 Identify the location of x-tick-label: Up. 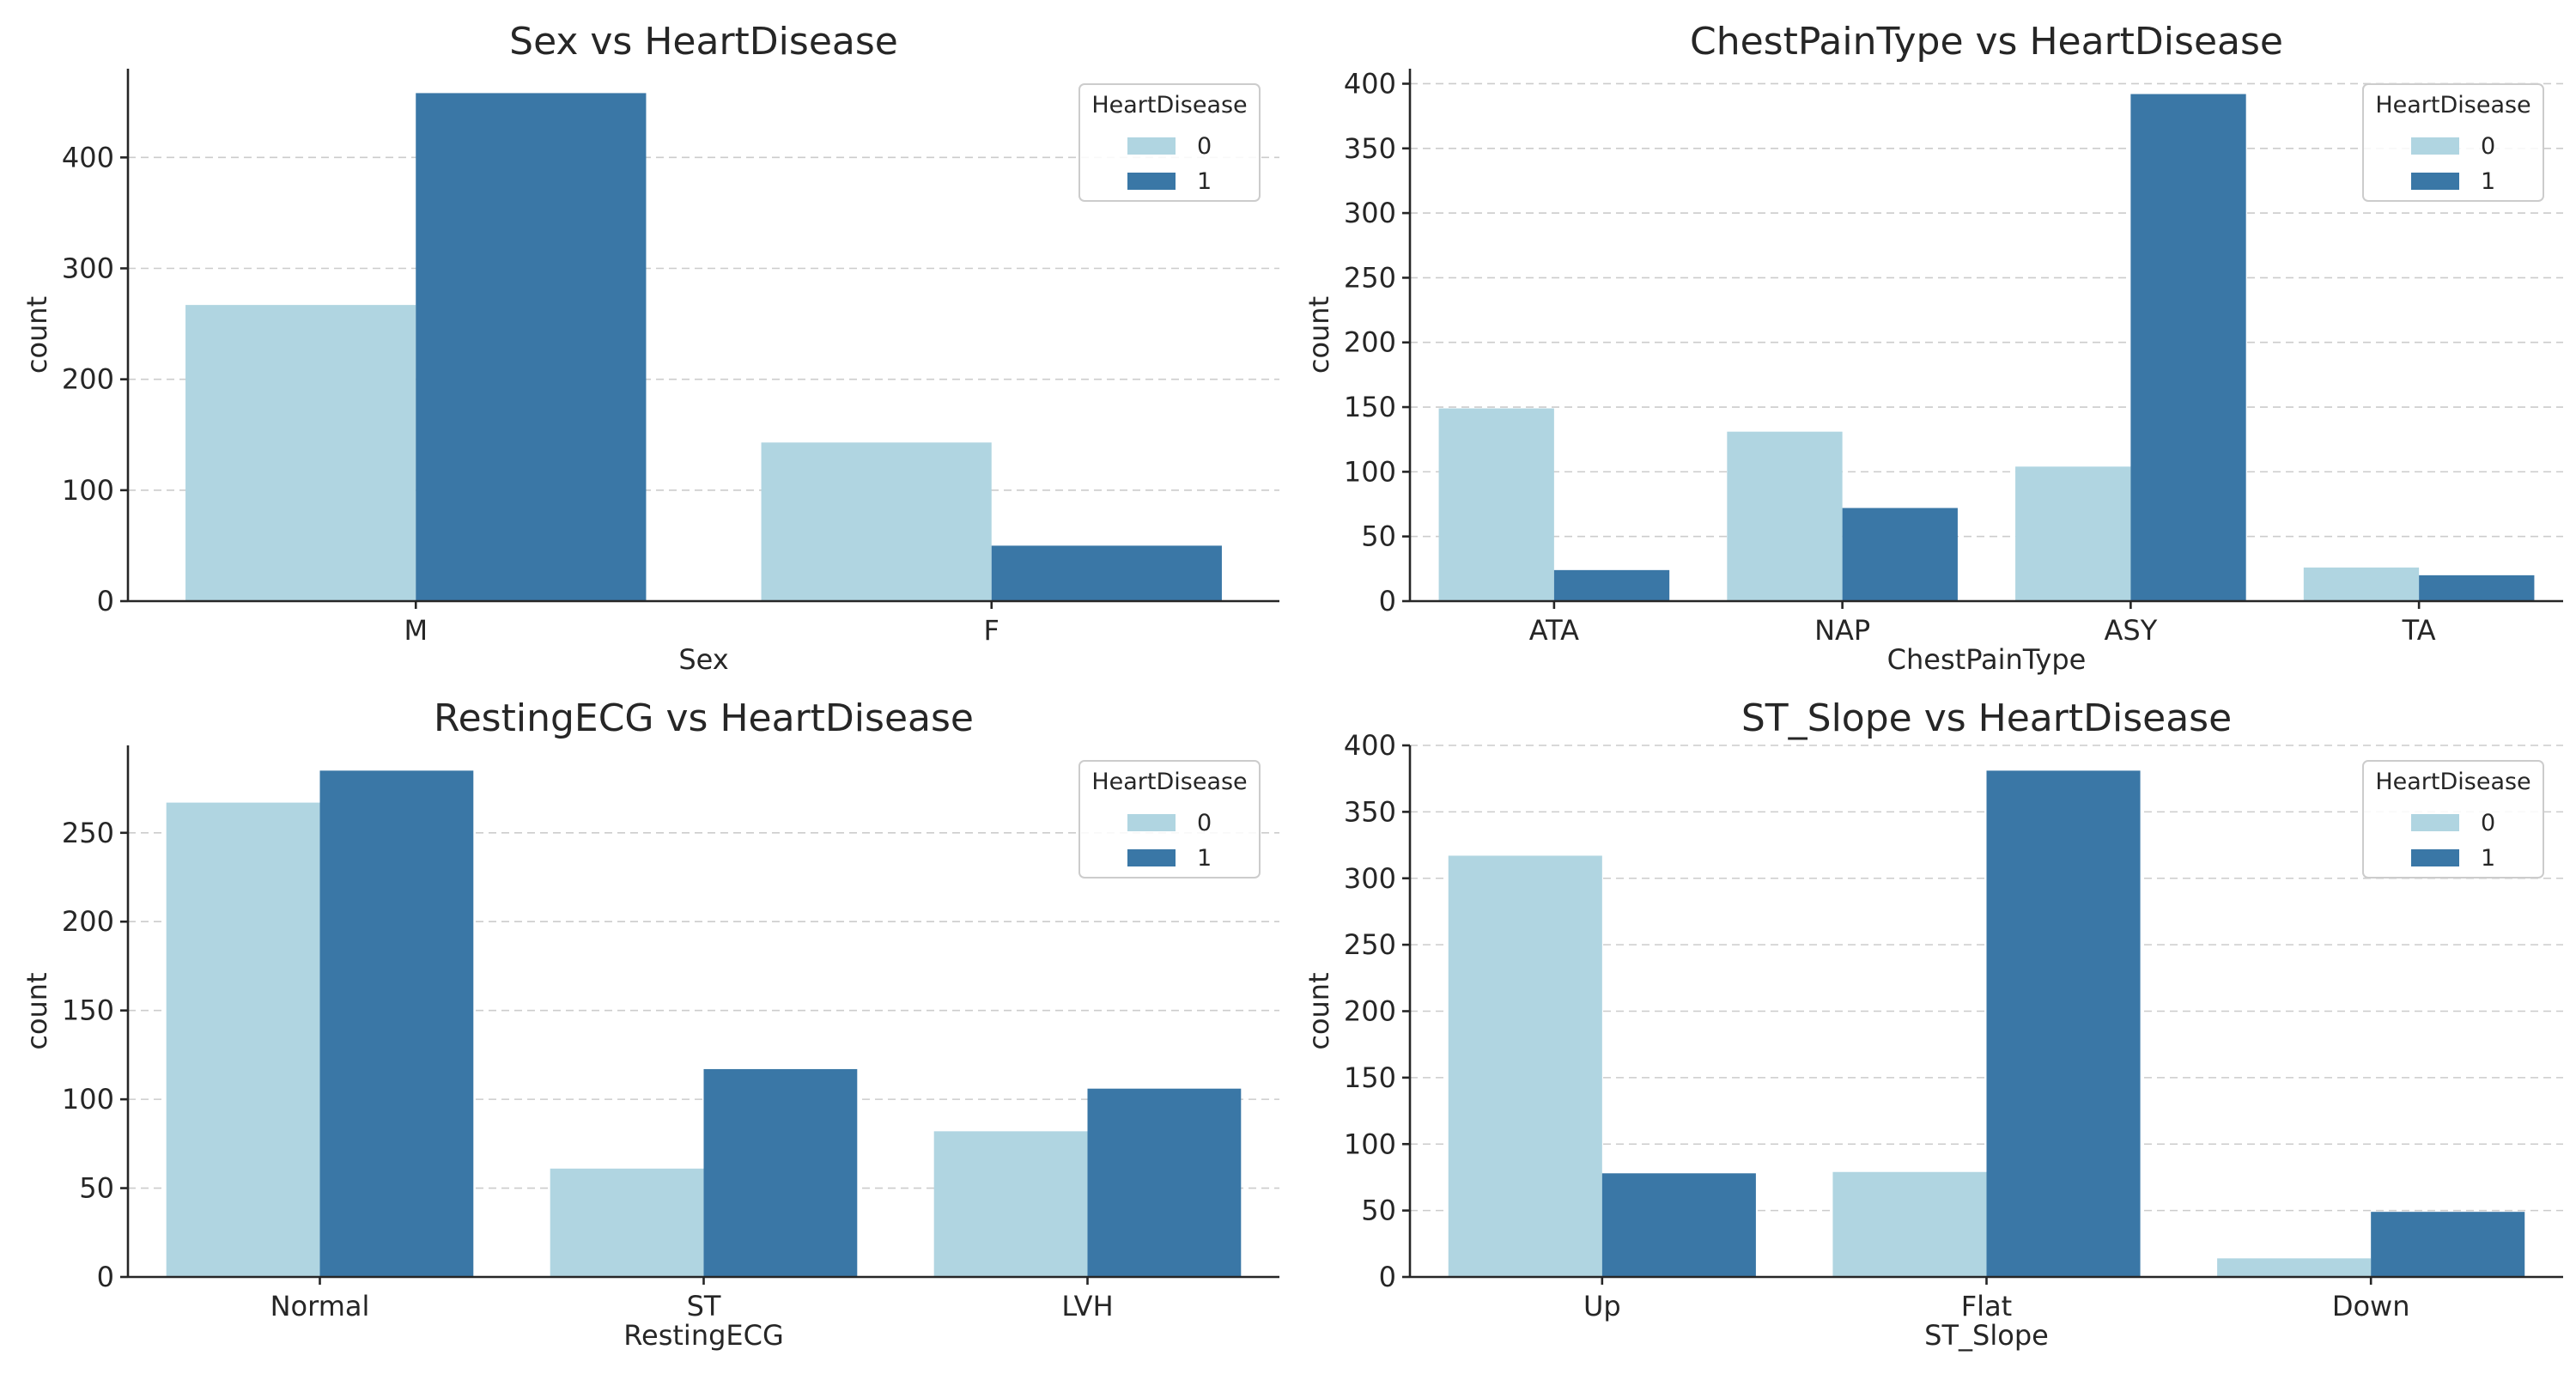
(1602, 1306).